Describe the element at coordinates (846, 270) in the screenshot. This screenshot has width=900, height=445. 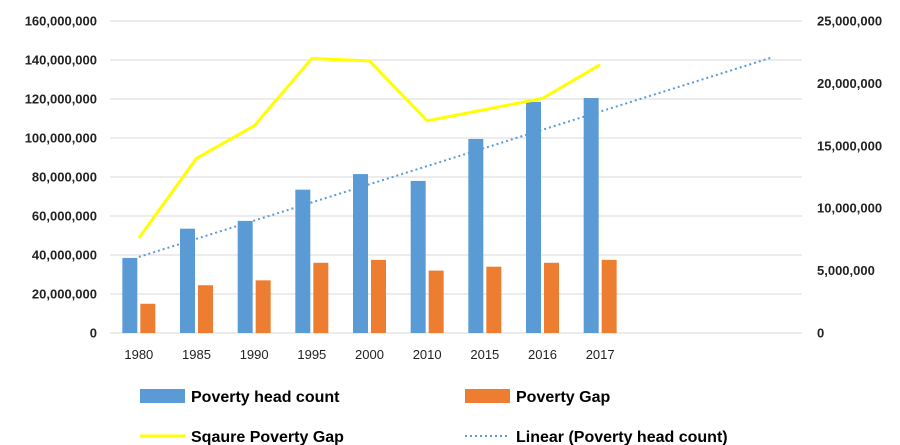
I see `right-tick-label: 5,000,000` at that location.